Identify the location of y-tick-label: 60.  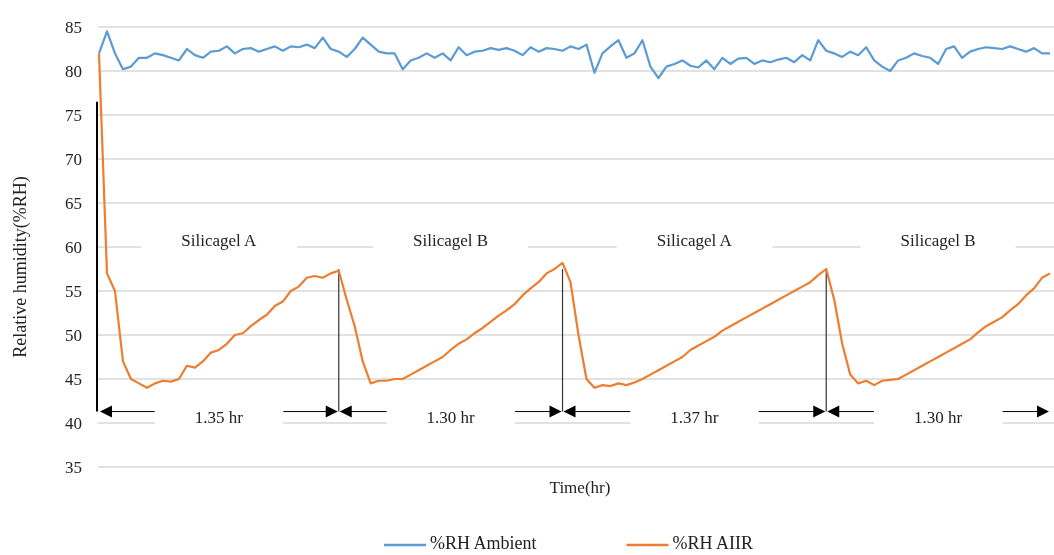
(73, 247).